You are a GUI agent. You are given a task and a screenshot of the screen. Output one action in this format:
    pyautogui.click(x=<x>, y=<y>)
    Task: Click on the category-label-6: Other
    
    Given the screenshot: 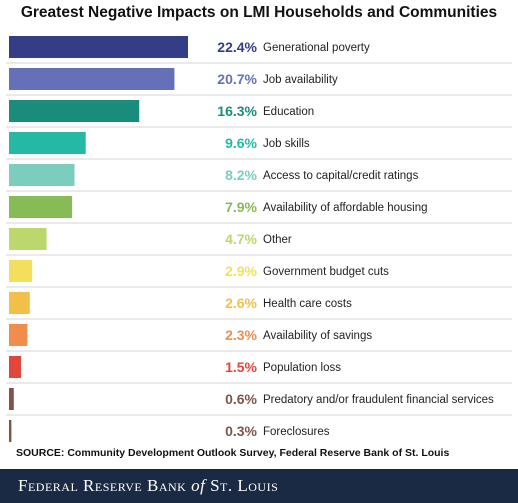 What is the action you would take?
    pyautogui.click(x=277, y=240)
    